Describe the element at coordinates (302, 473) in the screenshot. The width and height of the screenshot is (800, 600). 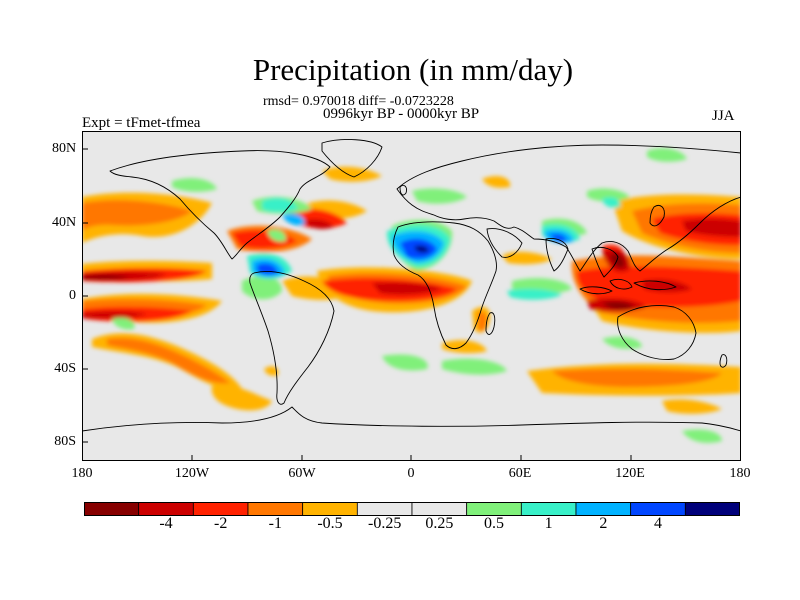
I see `lon-label-60w: 60W` at that location.